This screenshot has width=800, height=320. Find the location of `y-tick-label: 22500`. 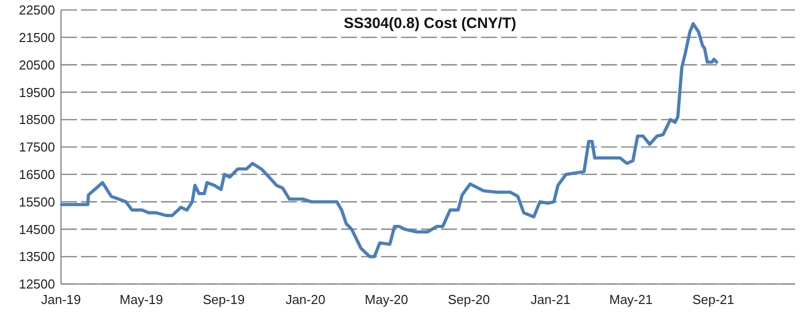

y-tick-label: 22500 is located at coordinates (36, 10).